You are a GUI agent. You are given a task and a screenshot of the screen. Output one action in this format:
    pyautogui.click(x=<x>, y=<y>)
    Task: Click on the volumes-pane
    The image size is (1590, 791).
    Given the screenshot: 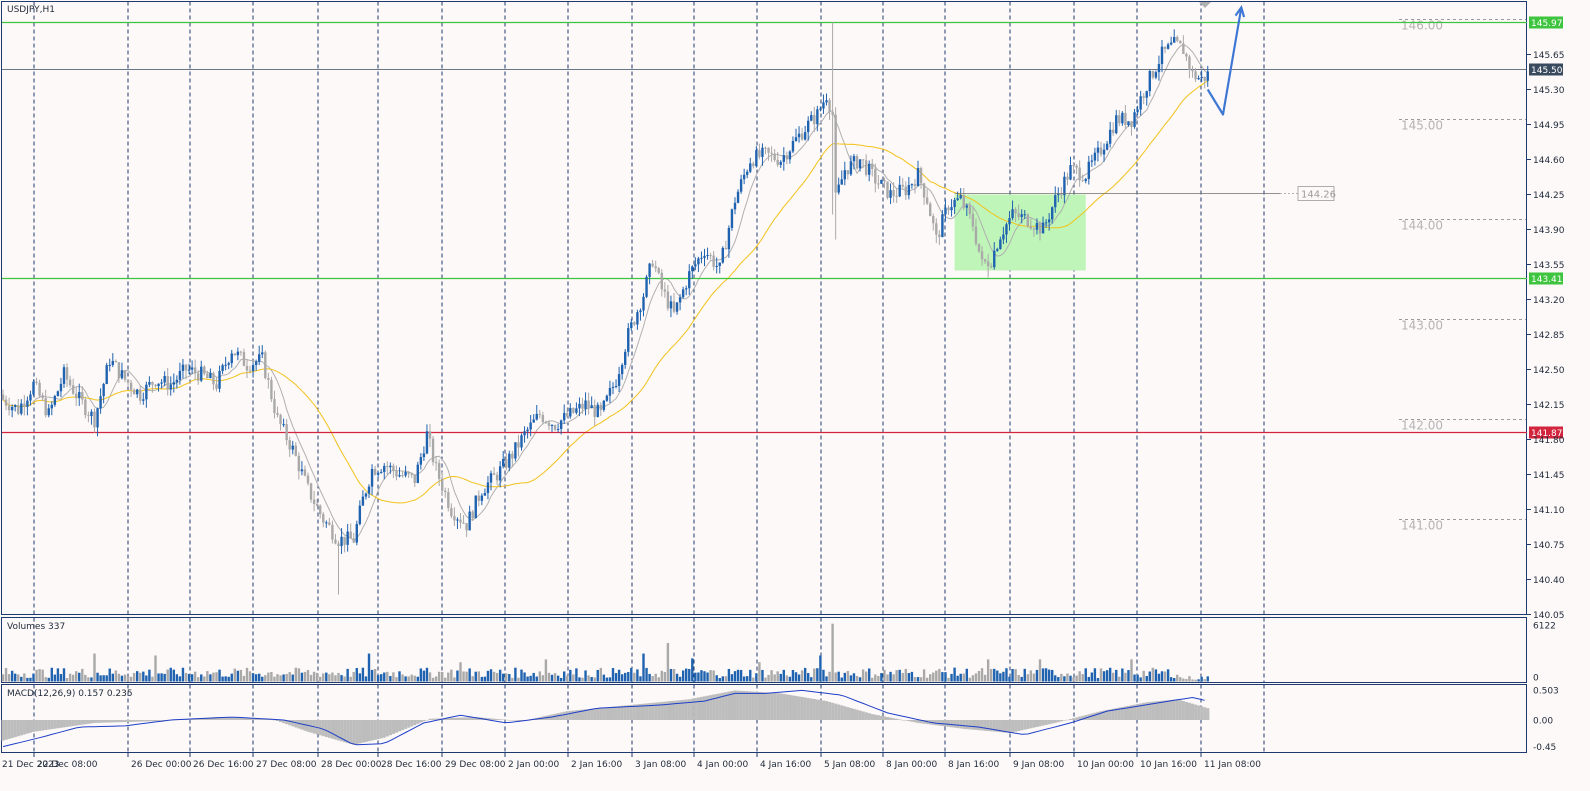 What is the action you would take?
    pyautogui.click(x=764, y=650)
    